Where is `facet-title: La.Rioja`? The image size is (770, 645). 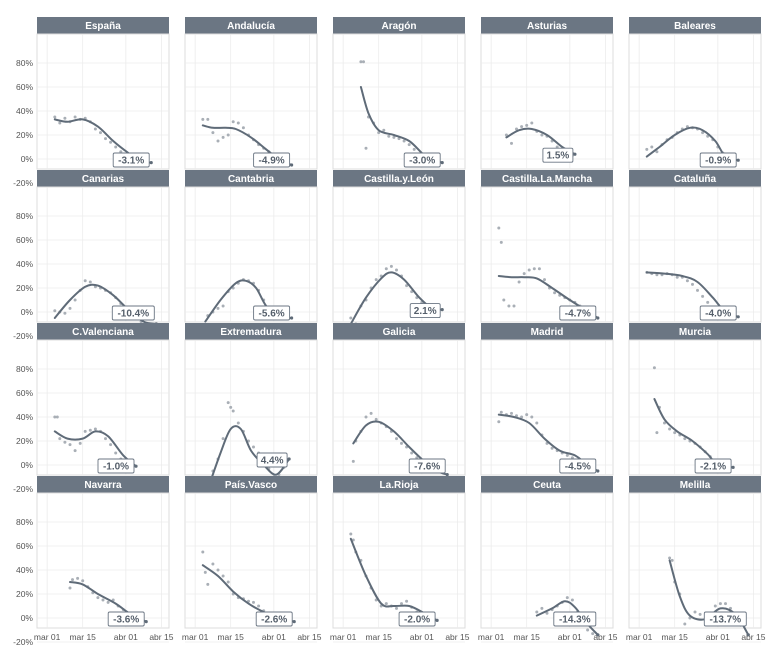
facet-title: La.Rioja is located at coordinates (399, 485).